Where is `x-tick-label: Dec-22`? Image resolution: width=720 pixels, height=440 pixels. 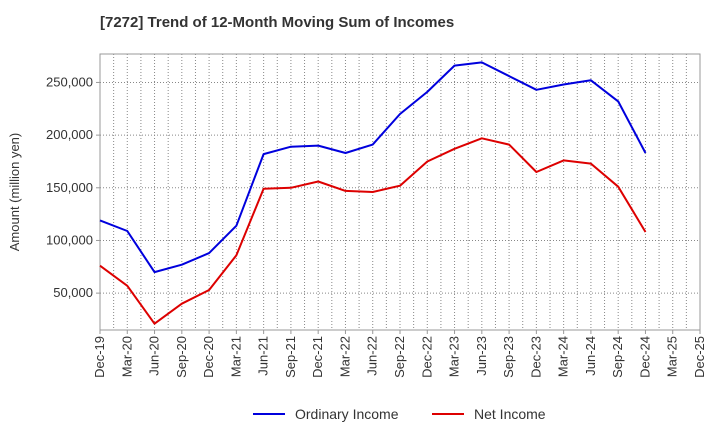 x-tick-label: Dec-22 is located at coordinates (426, 357).